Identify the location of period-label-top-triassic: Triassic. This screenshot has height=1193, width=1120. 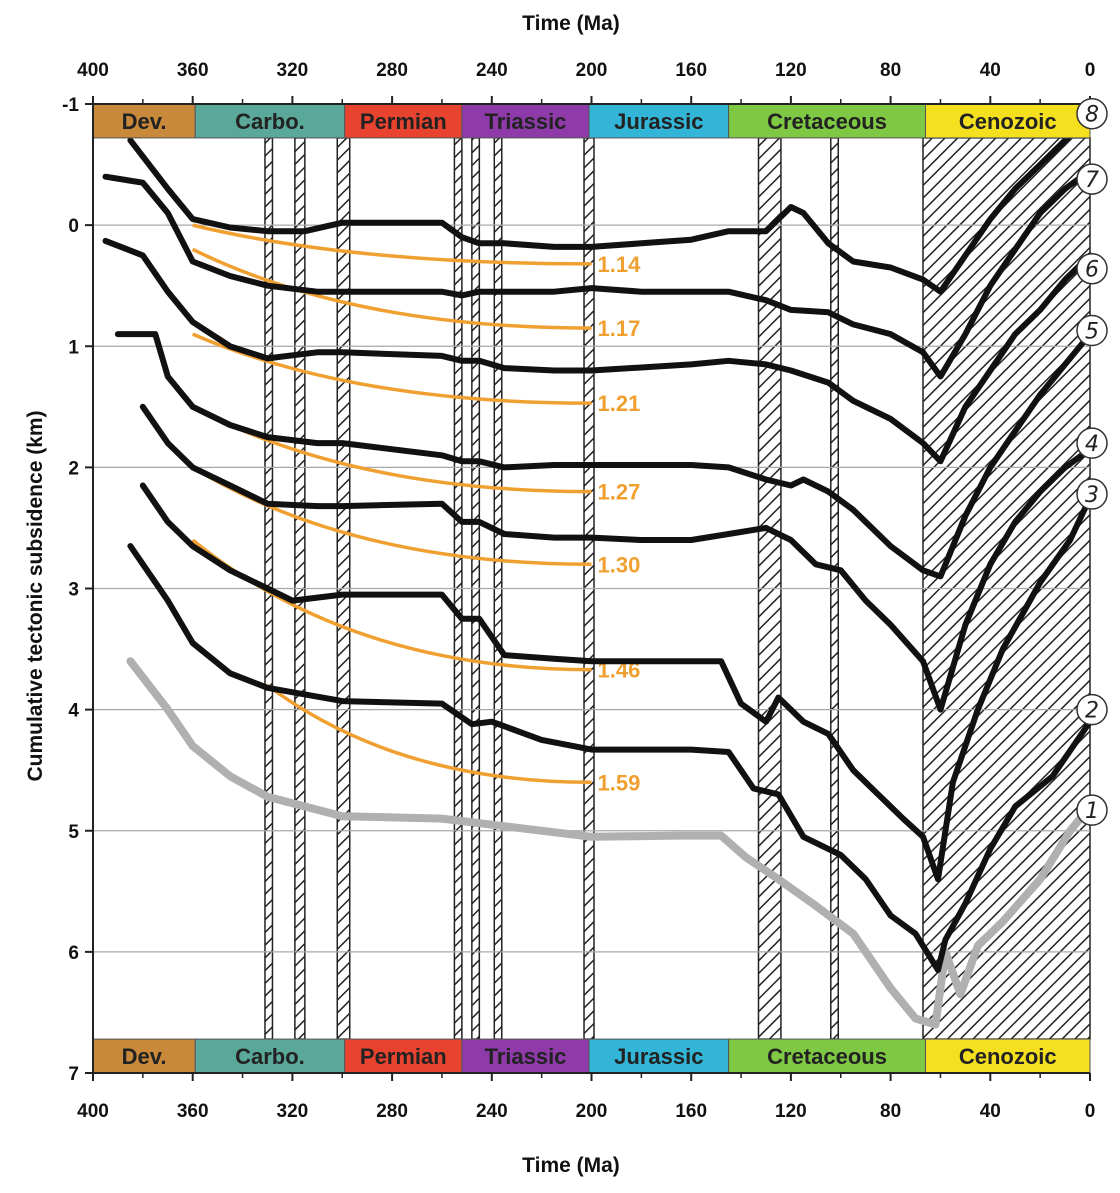
(525, 121).